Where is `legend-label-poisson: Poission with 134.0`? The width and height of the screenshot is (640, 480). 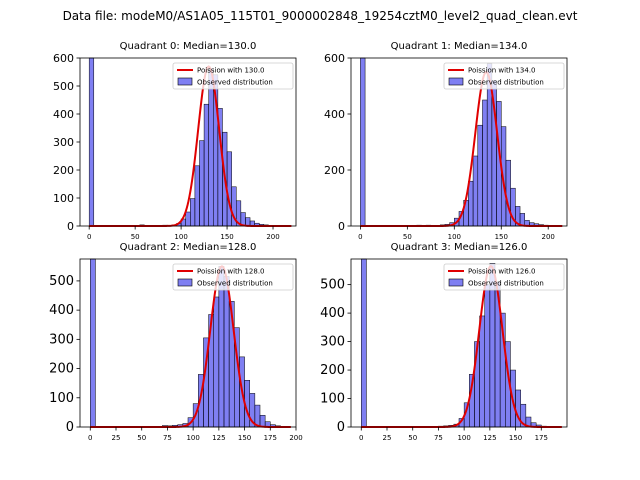 legend-label-poisson: Poission with 134.0 is located at coordinates (502, 71).